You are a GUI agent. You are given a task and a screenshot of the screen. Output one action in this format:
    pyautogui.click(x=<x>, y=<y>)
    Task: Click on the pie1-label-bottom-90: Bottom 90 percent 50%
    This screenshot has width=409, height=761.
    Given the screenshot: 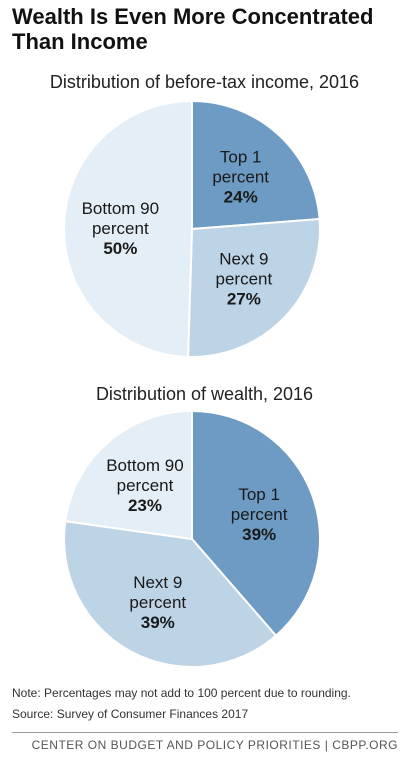 What is the action you would take?
    pyautogui.click(x=121, y=228)
    